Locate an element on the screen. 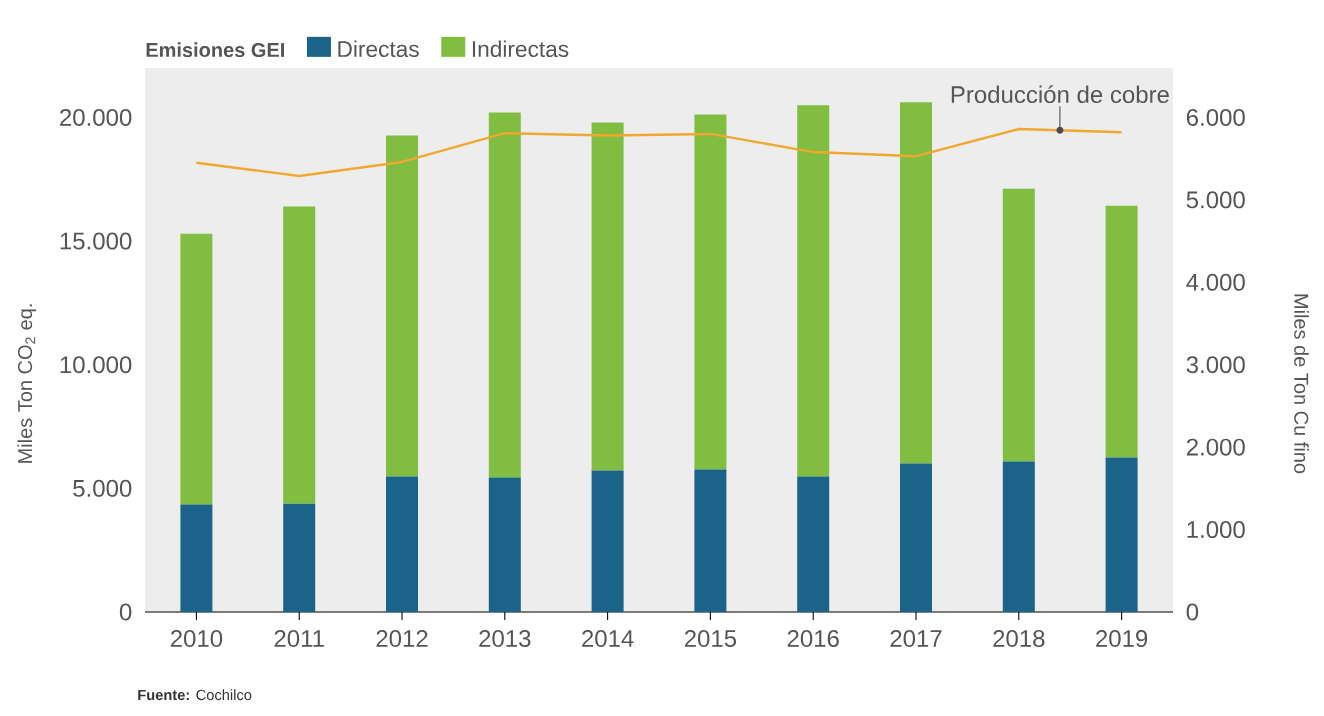 This screenshot has width=1324, height=716. y-axis-title: Miles Ton CO$_{2}$ eq. is located at coordinates (27, 383).